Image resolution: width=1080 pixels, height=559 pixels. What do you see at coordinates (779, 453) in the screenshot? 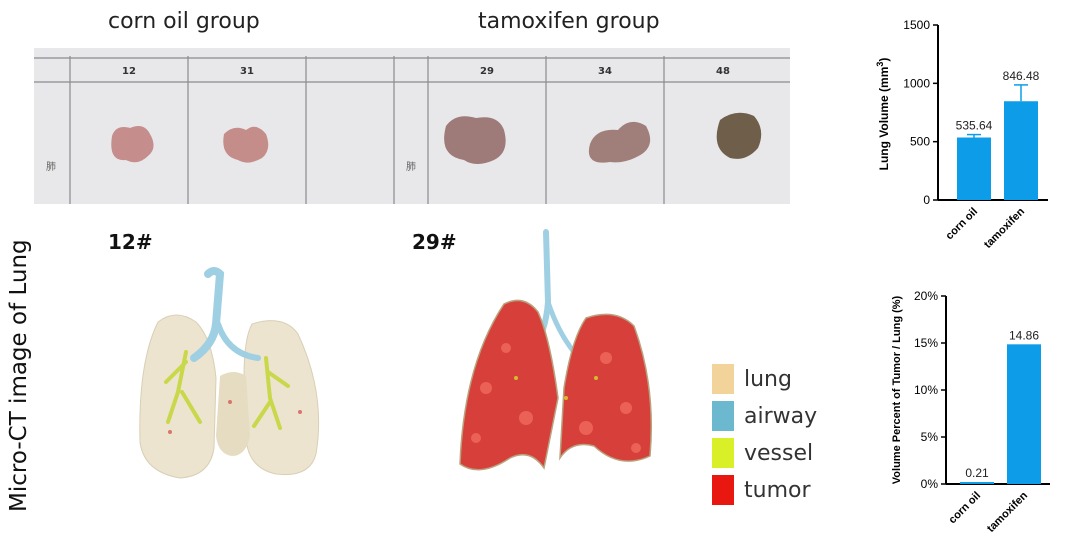
I see `legend-label-vessel: vessel` at bounding box center [779, 453].